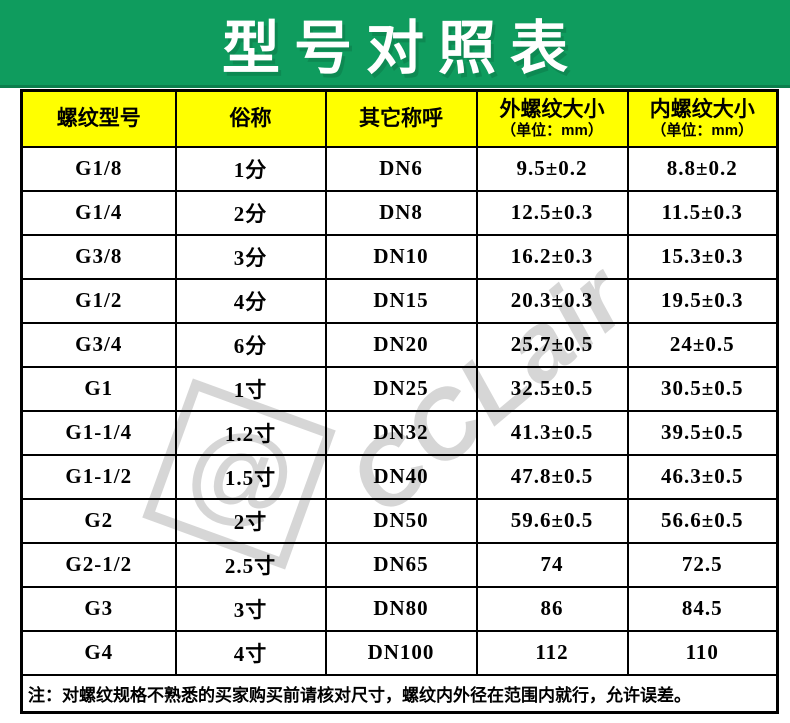  I want to click on col-header-common-name: 俗称, so click(250, 118).